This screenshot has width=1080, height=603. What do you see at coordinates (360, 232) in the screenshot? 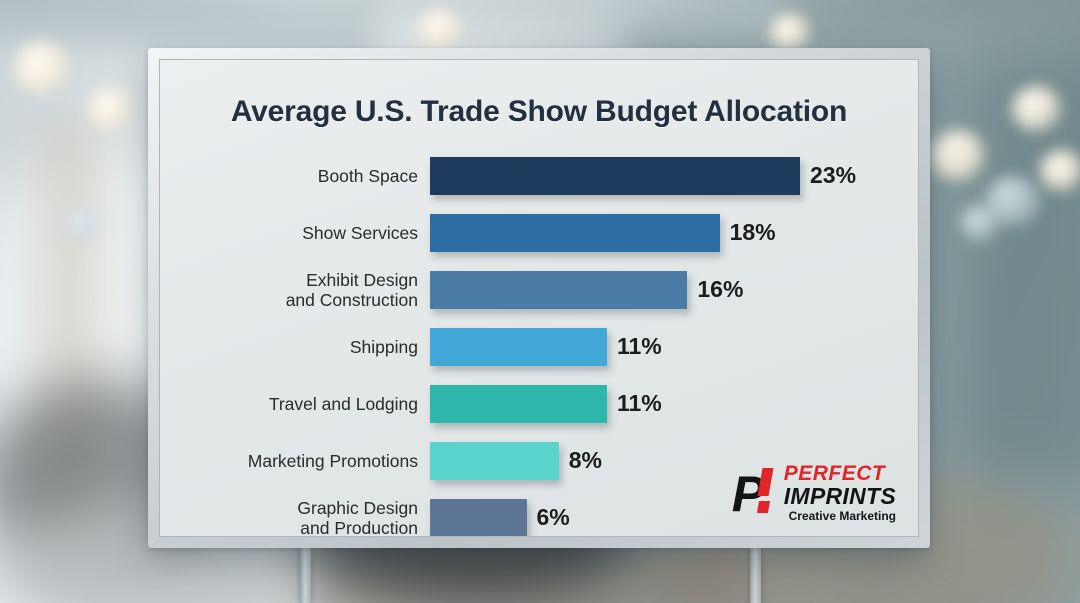
I see `bar-category-label: Show Services` at bounding box center [360, 232].